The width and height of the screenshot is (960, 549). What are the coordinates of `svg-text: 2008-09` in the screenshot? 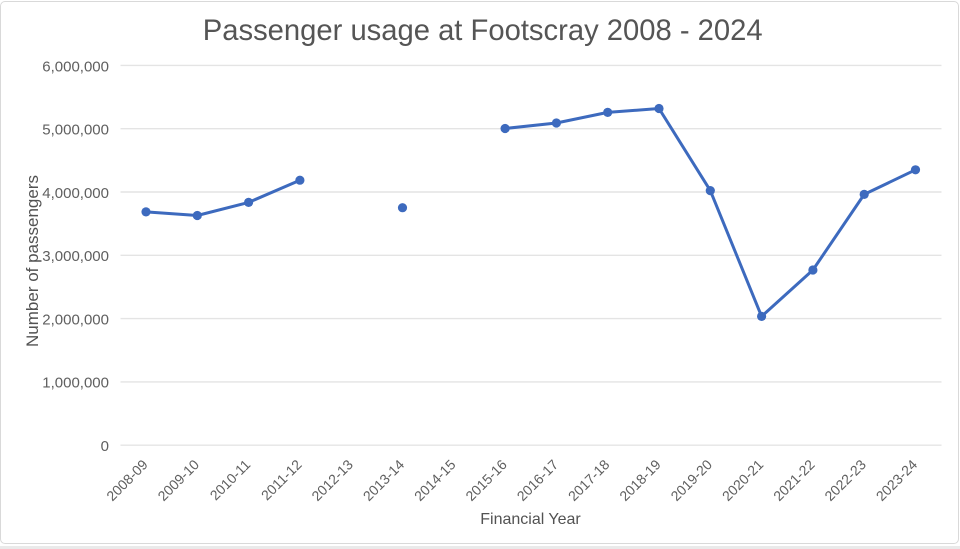 It's located at (127, 480).